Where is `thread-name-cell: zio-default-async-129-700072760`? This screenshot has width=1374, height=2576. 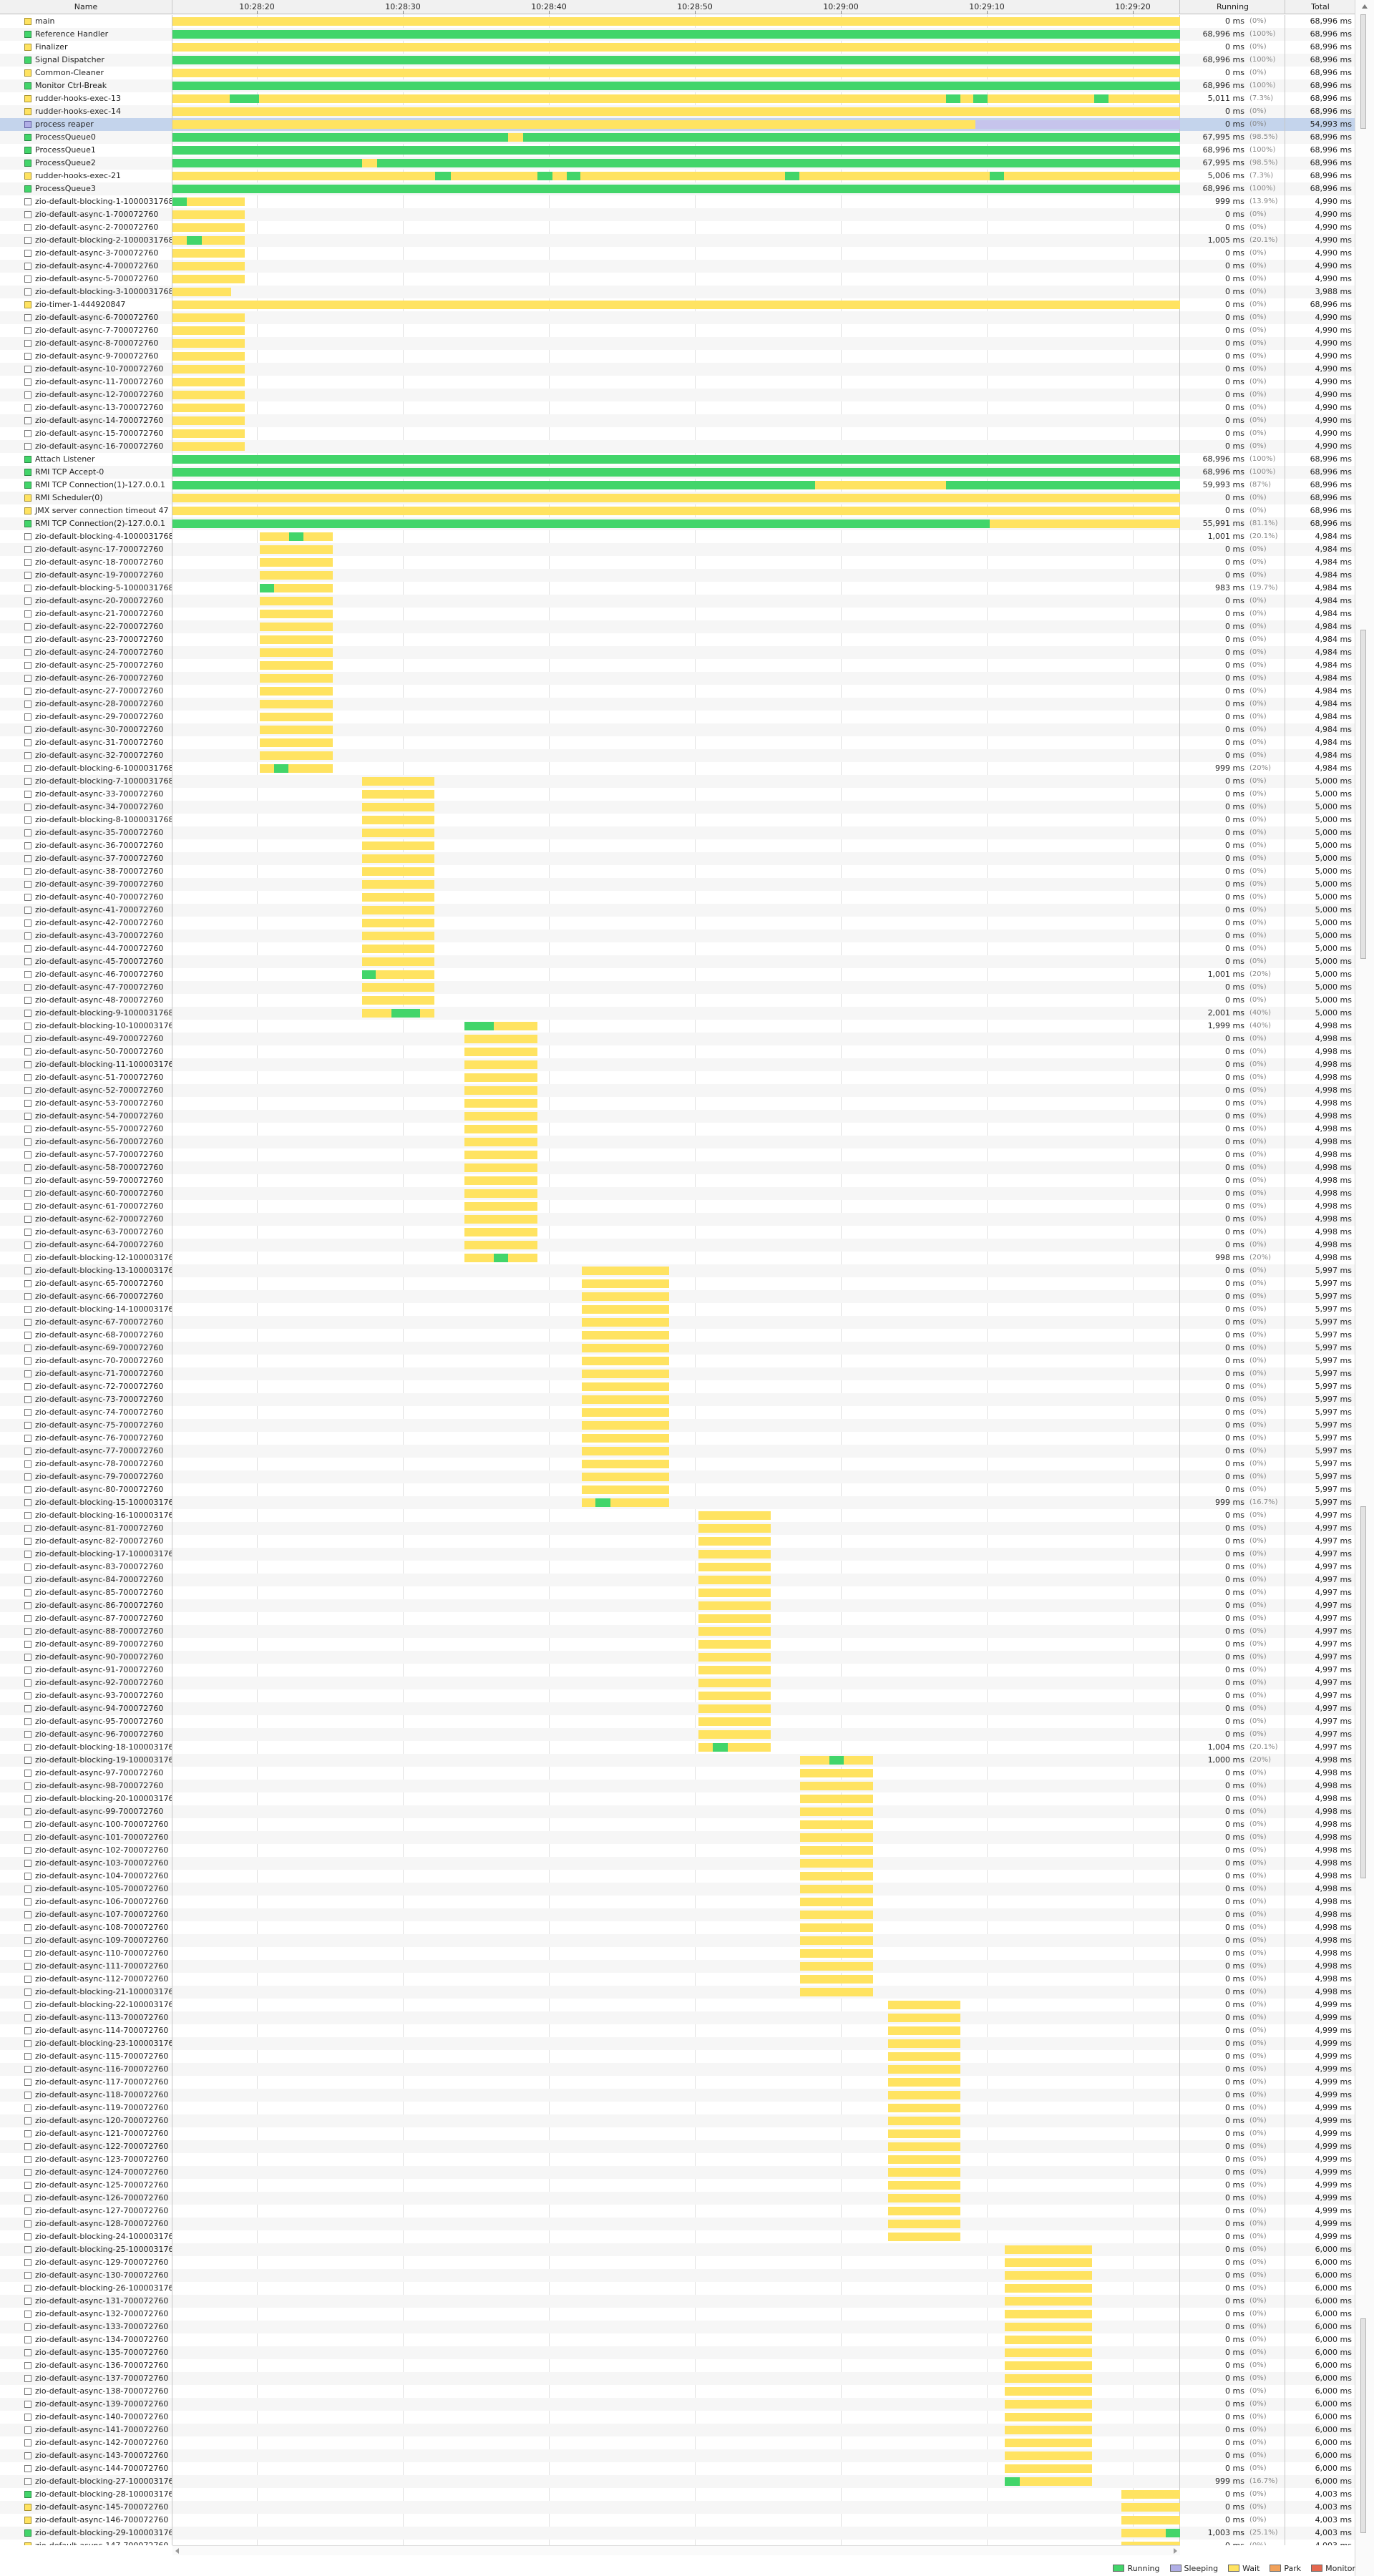 thread-name-cell: zio-default-async-129-700072760 is located at coordinates (86, 2262).